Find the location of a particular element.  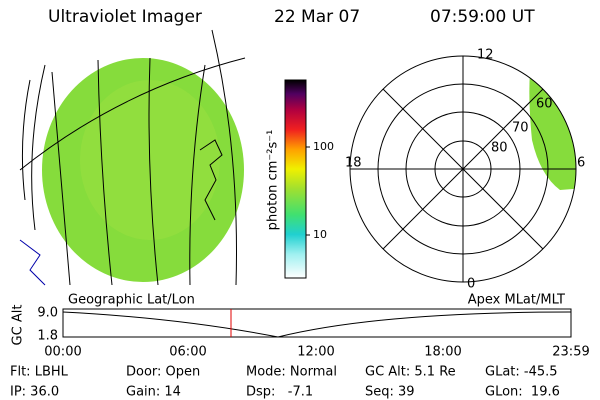

info-field: Dsp: -7.1 is located at coordinates (279, 392).